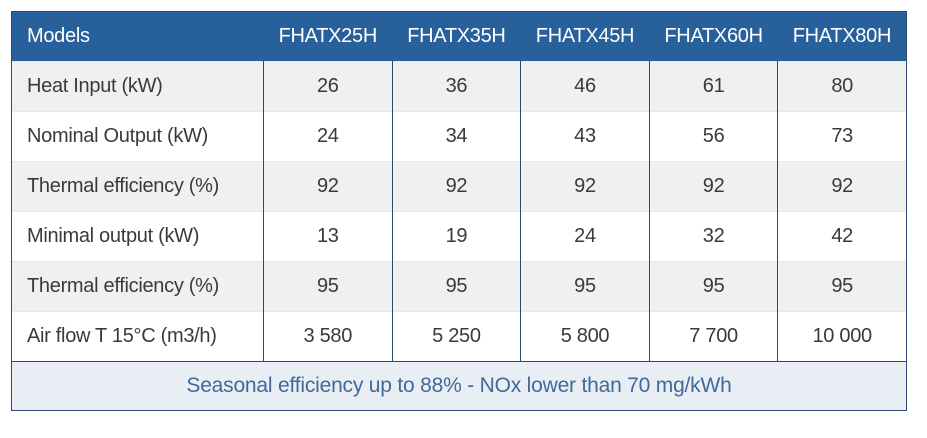 The image size is (927, 438). What do you see at coordinates (713, 86) in the screenshot?
I see `table-cell: 61` at bounding box center [713, 86].